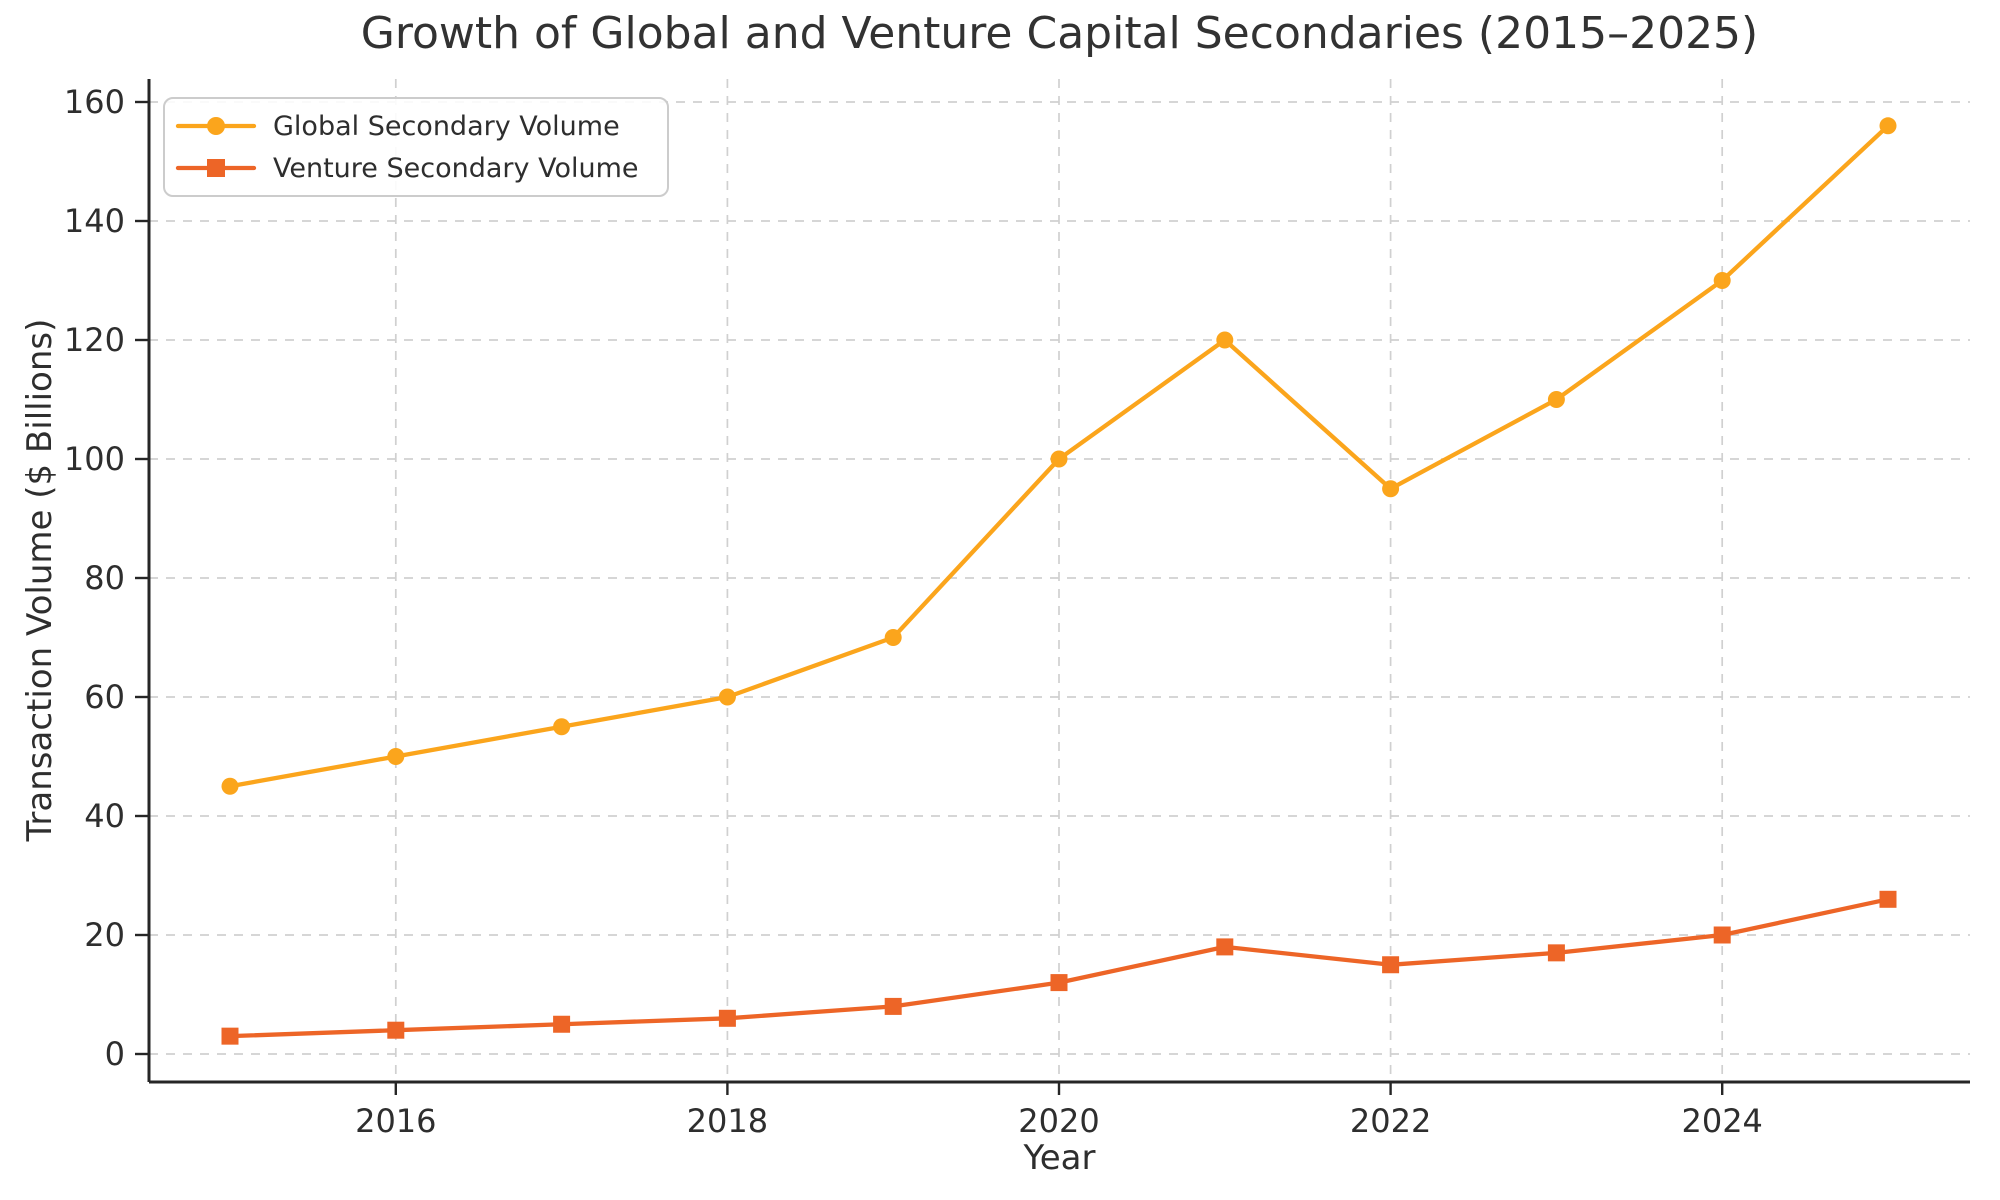 Image resolution: width=2000 pixels, height=1200 pixels. I want to click on y-tick-label: 40, so click(104, 816).